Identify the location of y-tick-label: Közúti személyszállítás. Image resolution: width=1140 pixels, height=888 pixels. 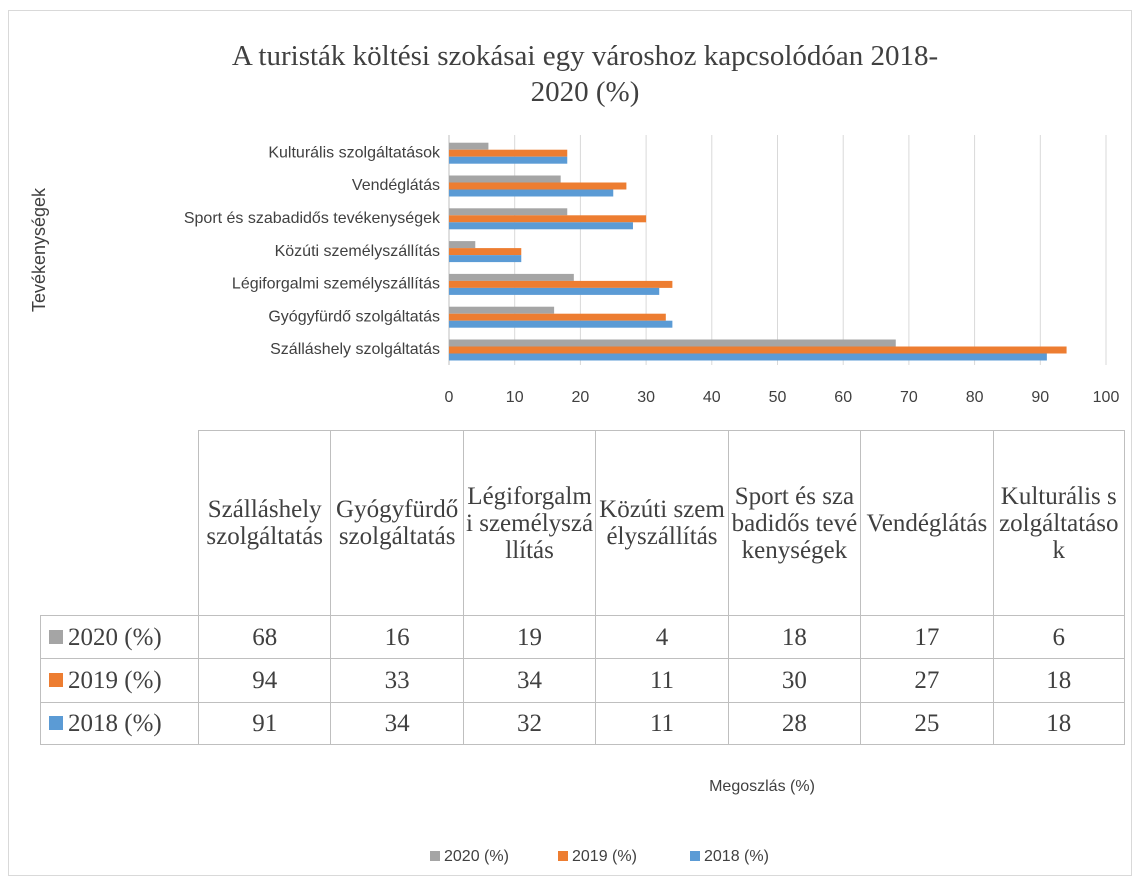
(357, 251).